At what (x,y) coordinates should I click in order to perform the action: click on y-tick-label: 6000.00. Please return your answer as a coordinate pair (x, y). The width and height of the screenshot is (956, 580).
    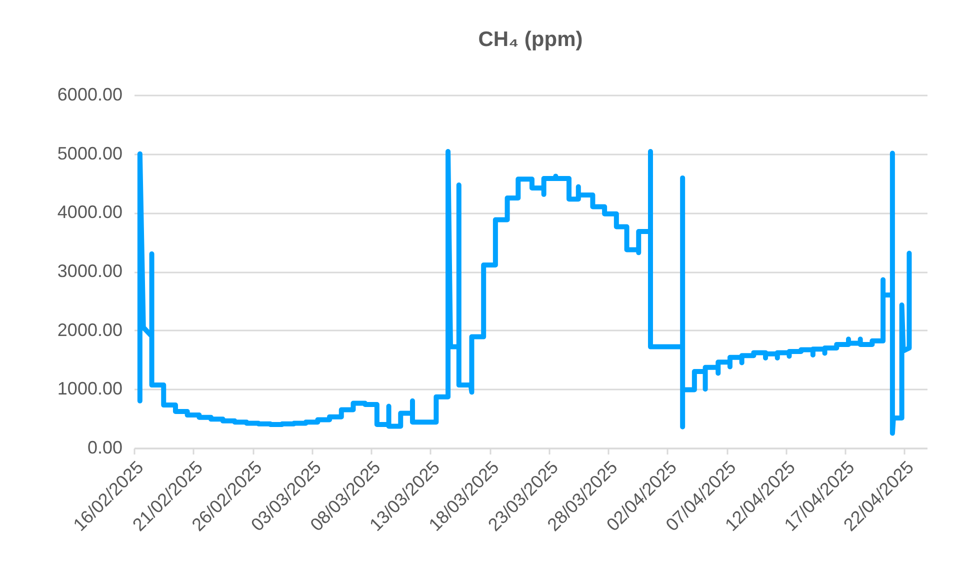
    Looking at the image, I should click on (89, 94).